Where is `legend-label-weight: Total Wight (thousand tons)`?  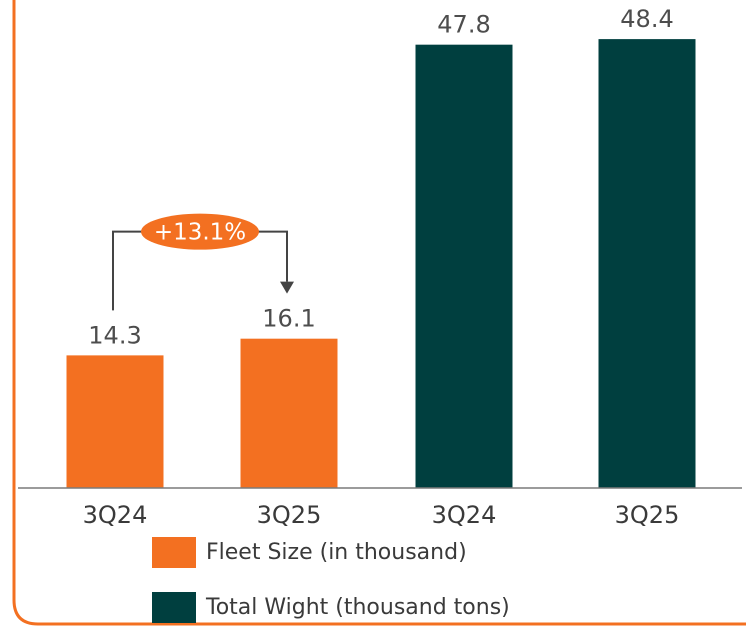 legend-label-weight: Total Wight (thousand tons) is located at coordinates (358, 607).